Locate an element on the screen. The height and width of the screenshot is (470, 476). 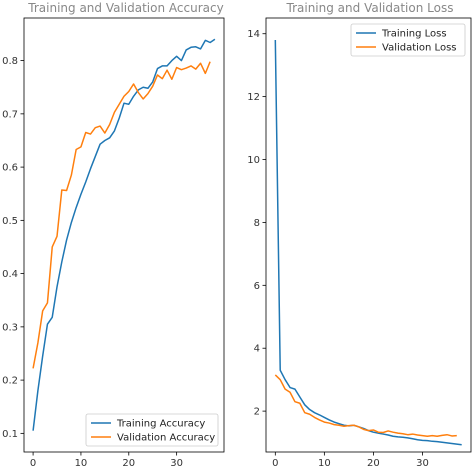
loss-y-tick-label: 14 is located at coordinates (253, 34).